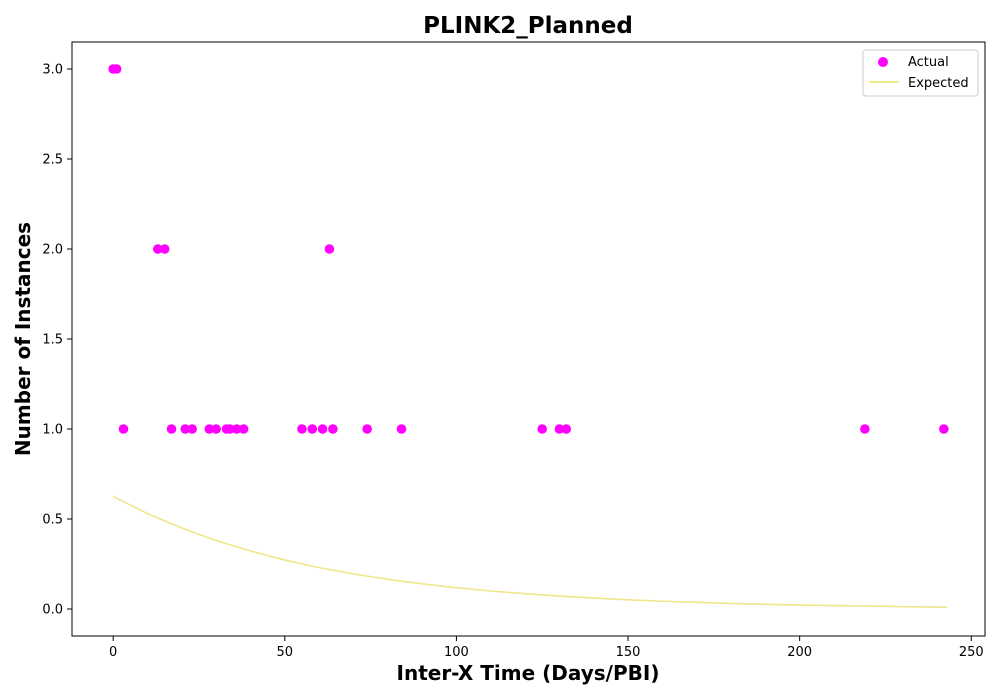 The width and height of the screenshot is (1000, 700). I want to click on y-axis: 0.0 0.5 1.0 1.5 2.0 2.5 3.0, so click(57, 340).